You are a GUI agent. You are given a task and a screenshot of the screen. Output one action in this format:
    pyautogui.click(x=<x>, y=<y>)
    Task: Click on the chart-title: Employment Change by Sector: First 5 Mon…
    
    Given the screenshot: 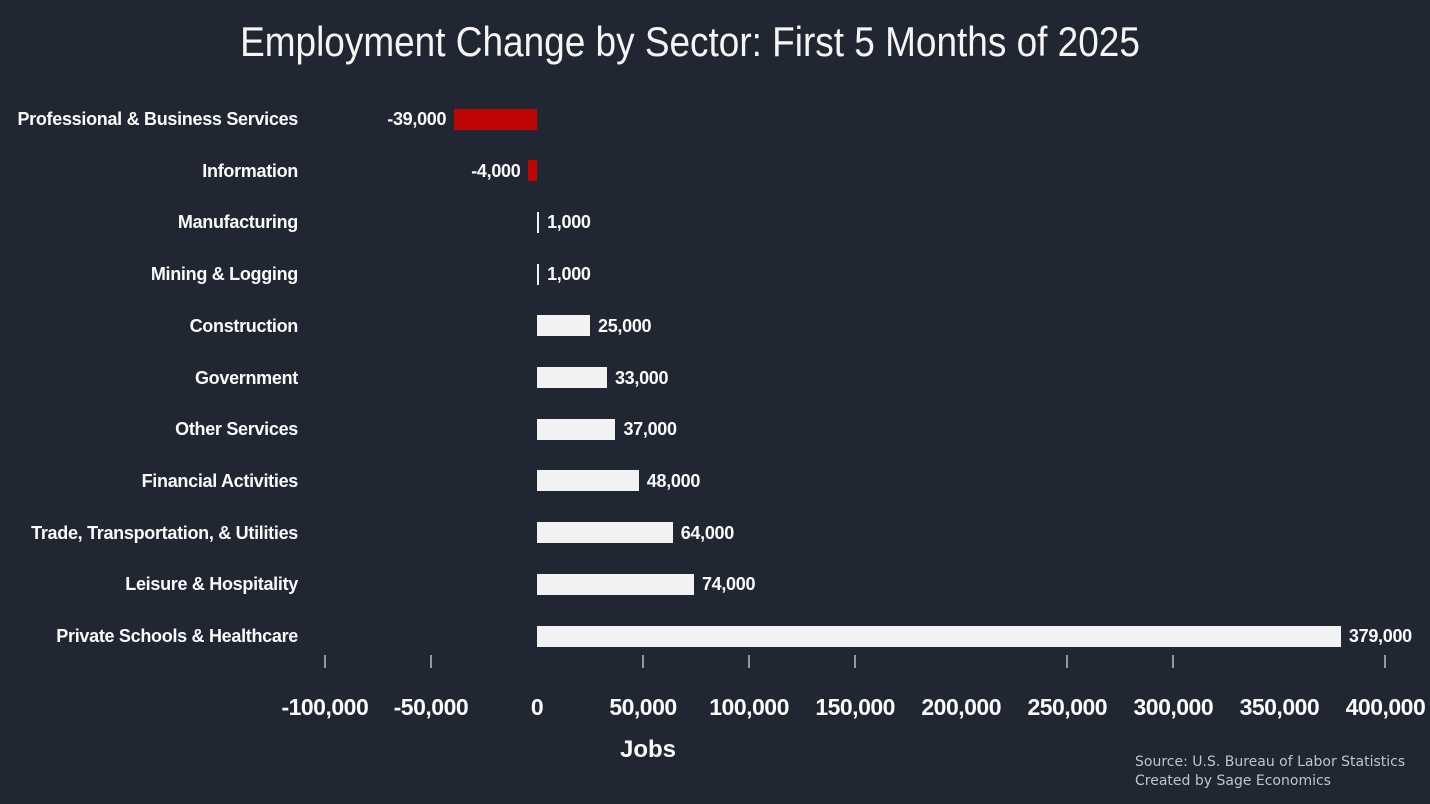 What is the action you would take?
    pyautogui.click(x=690, y=41)
    